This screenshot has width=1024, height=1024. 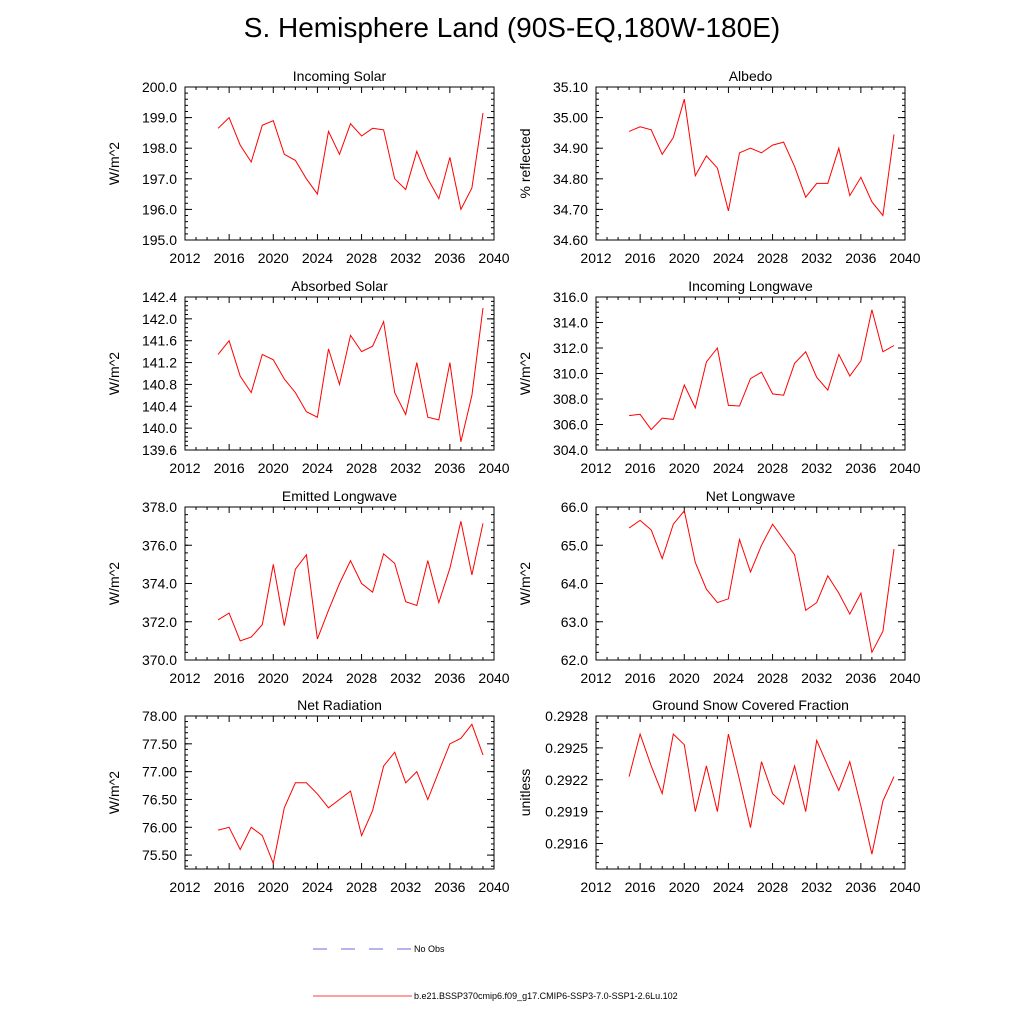 What do you see at coordinates (525, 792) in the screenshot?
I see `y-axis-label: unitless` at bounding box center [525, 792].